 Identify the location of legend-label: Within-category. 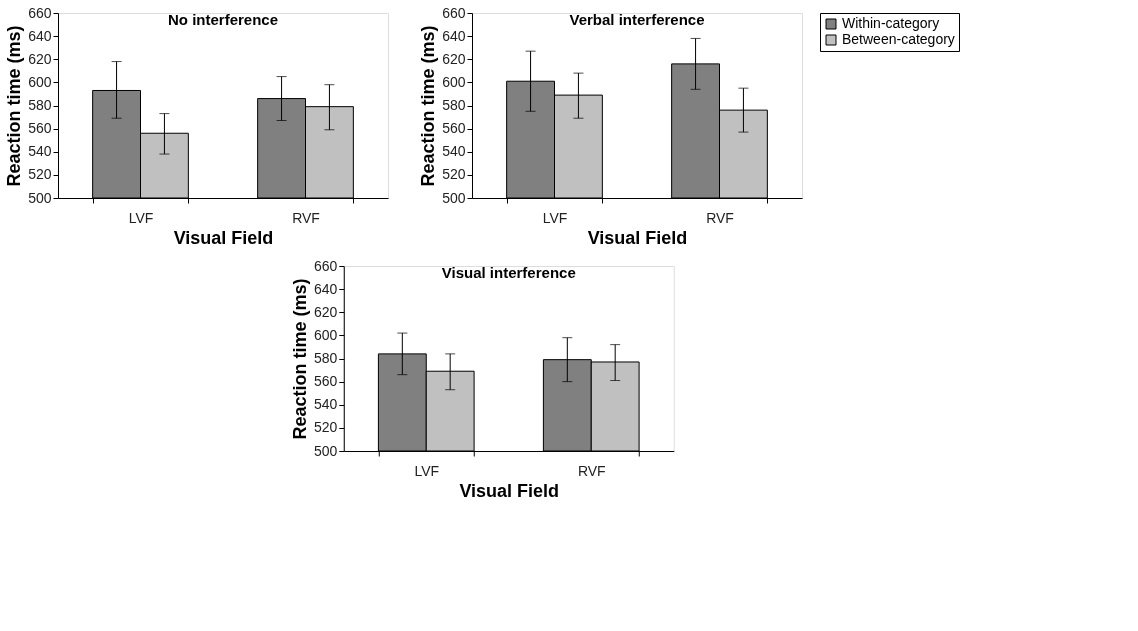
(891, 23).